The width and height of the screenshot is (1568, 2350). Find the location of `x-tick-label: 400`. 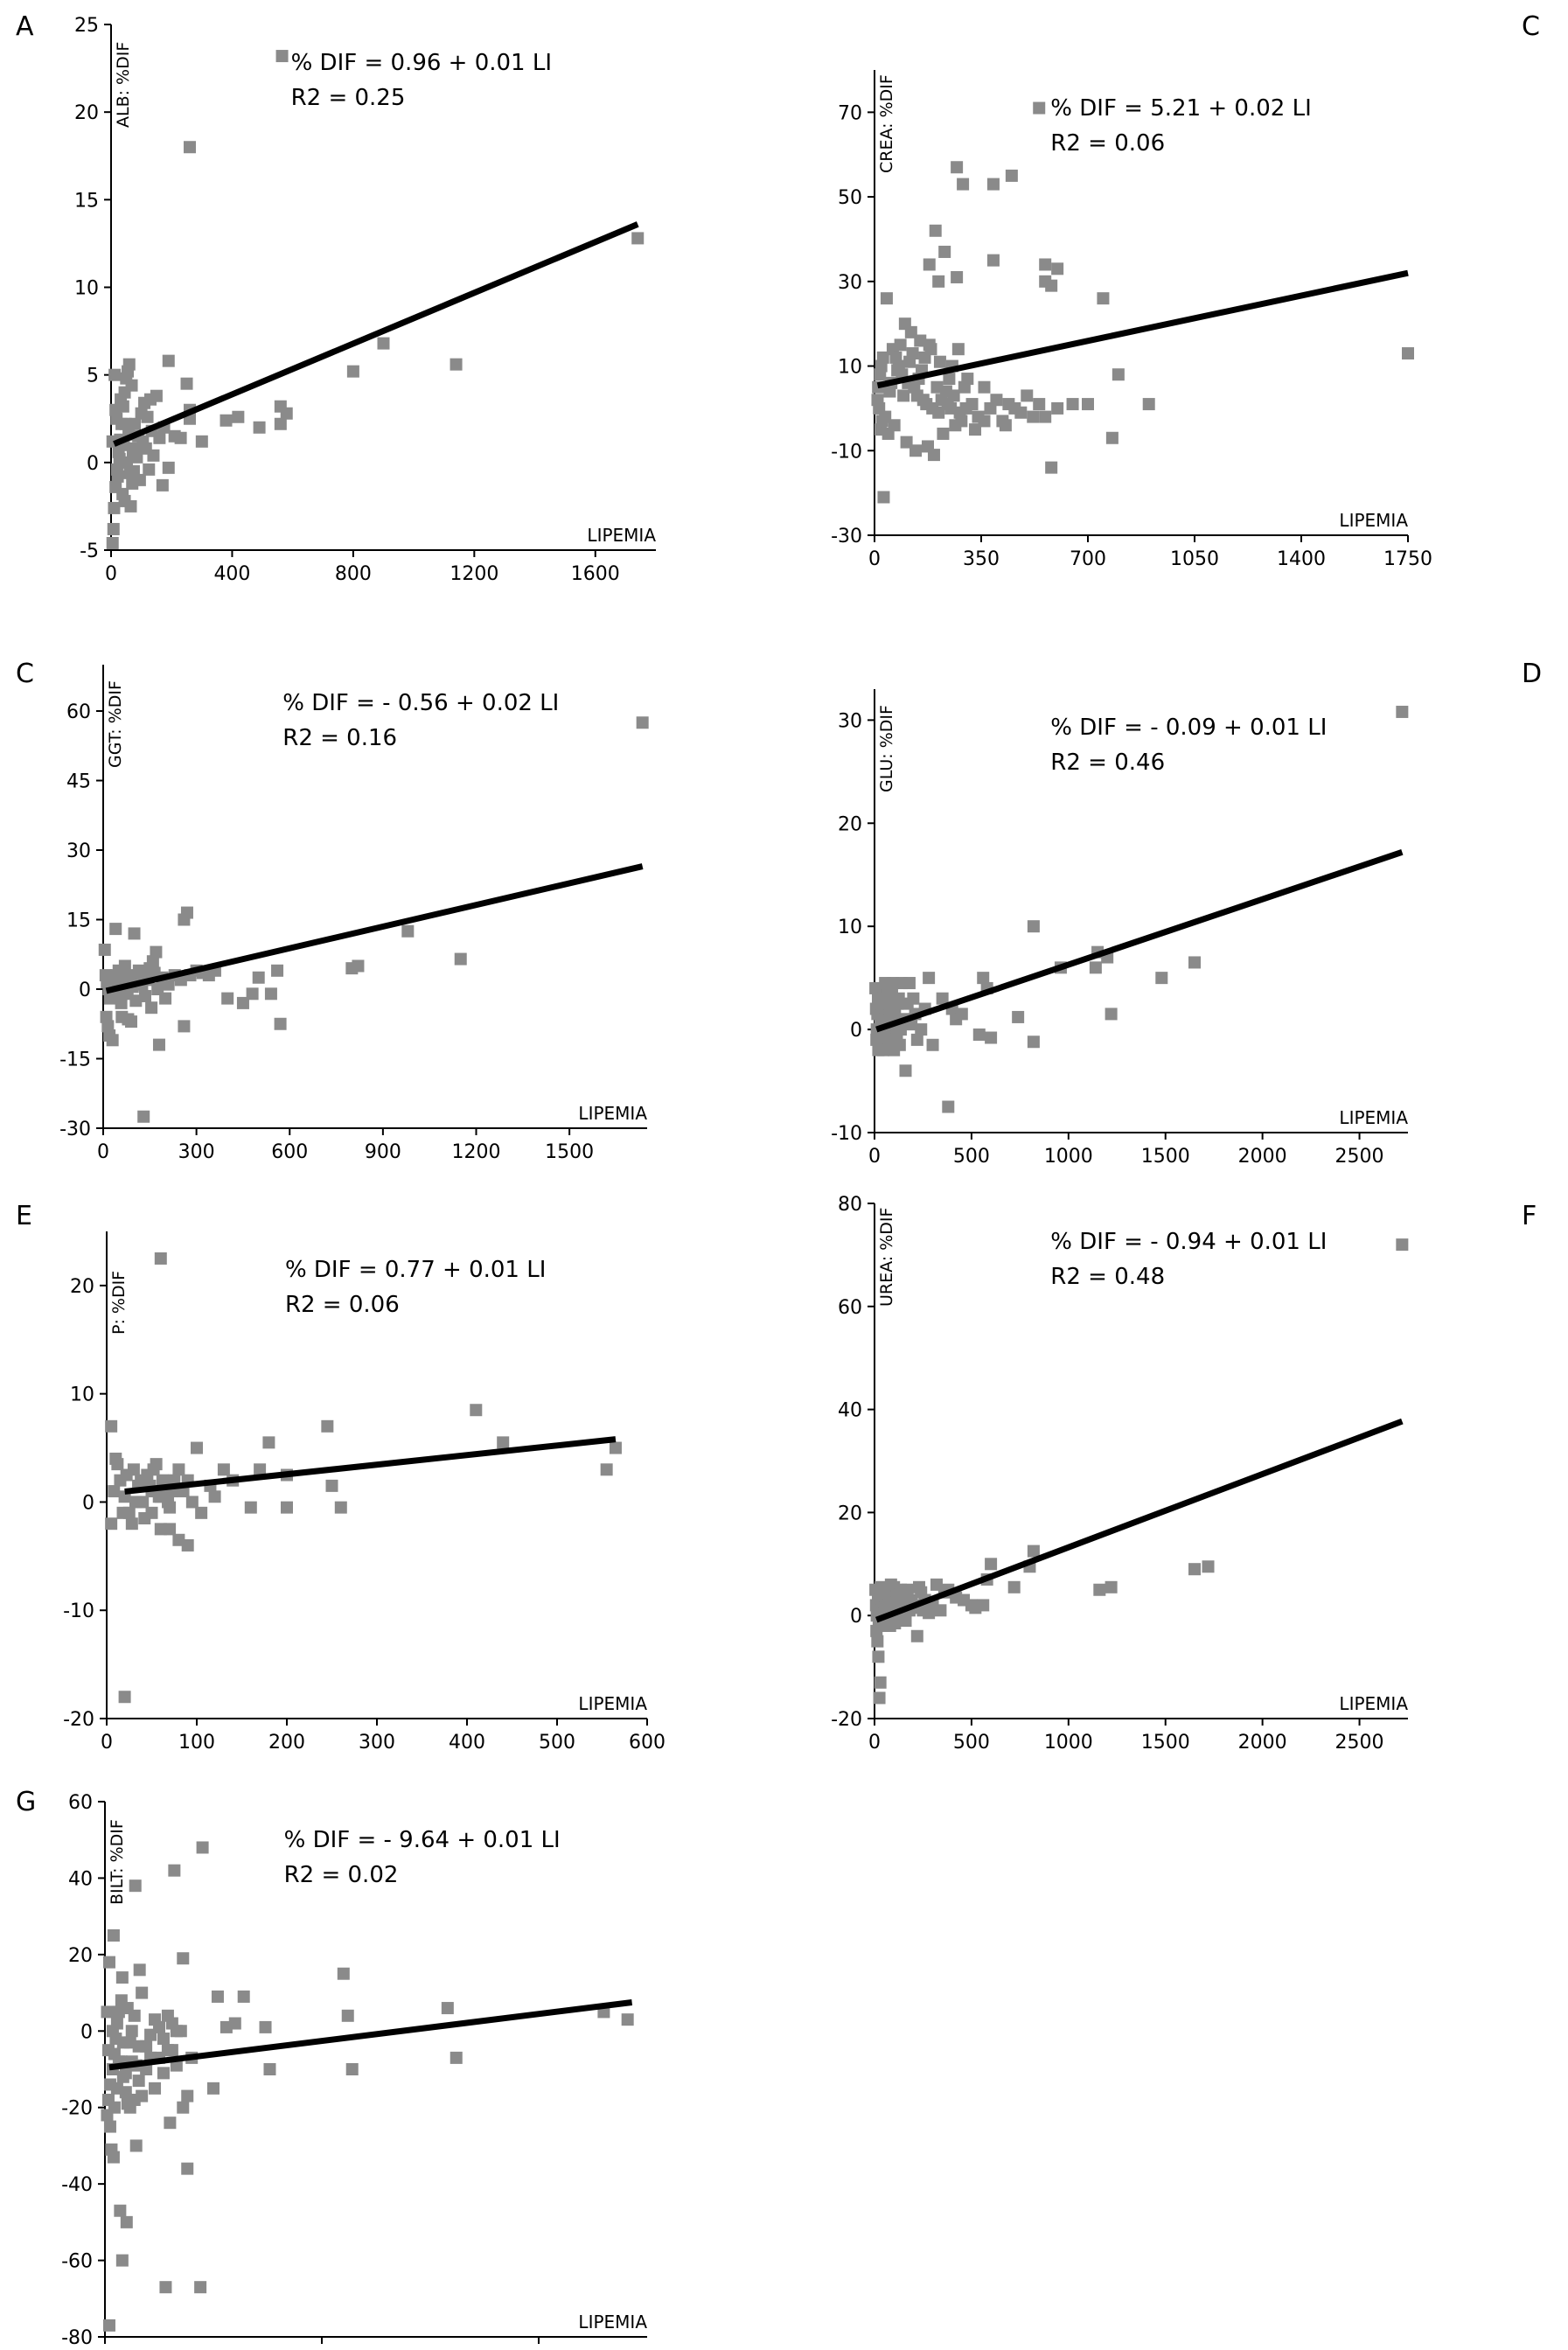

x-tick-label: 400 is located at coordinates (467, 1743).